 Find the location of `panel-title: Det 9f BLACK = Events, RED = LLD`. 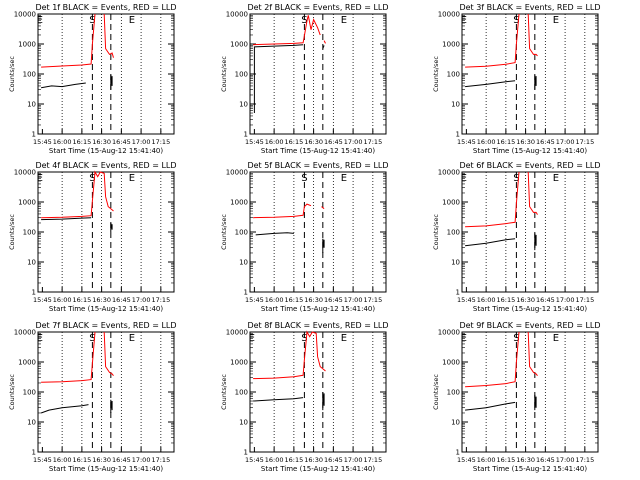

panel-title: Det 9f BLACK = Events, RED = LLD is located at coordinates (529, 325).